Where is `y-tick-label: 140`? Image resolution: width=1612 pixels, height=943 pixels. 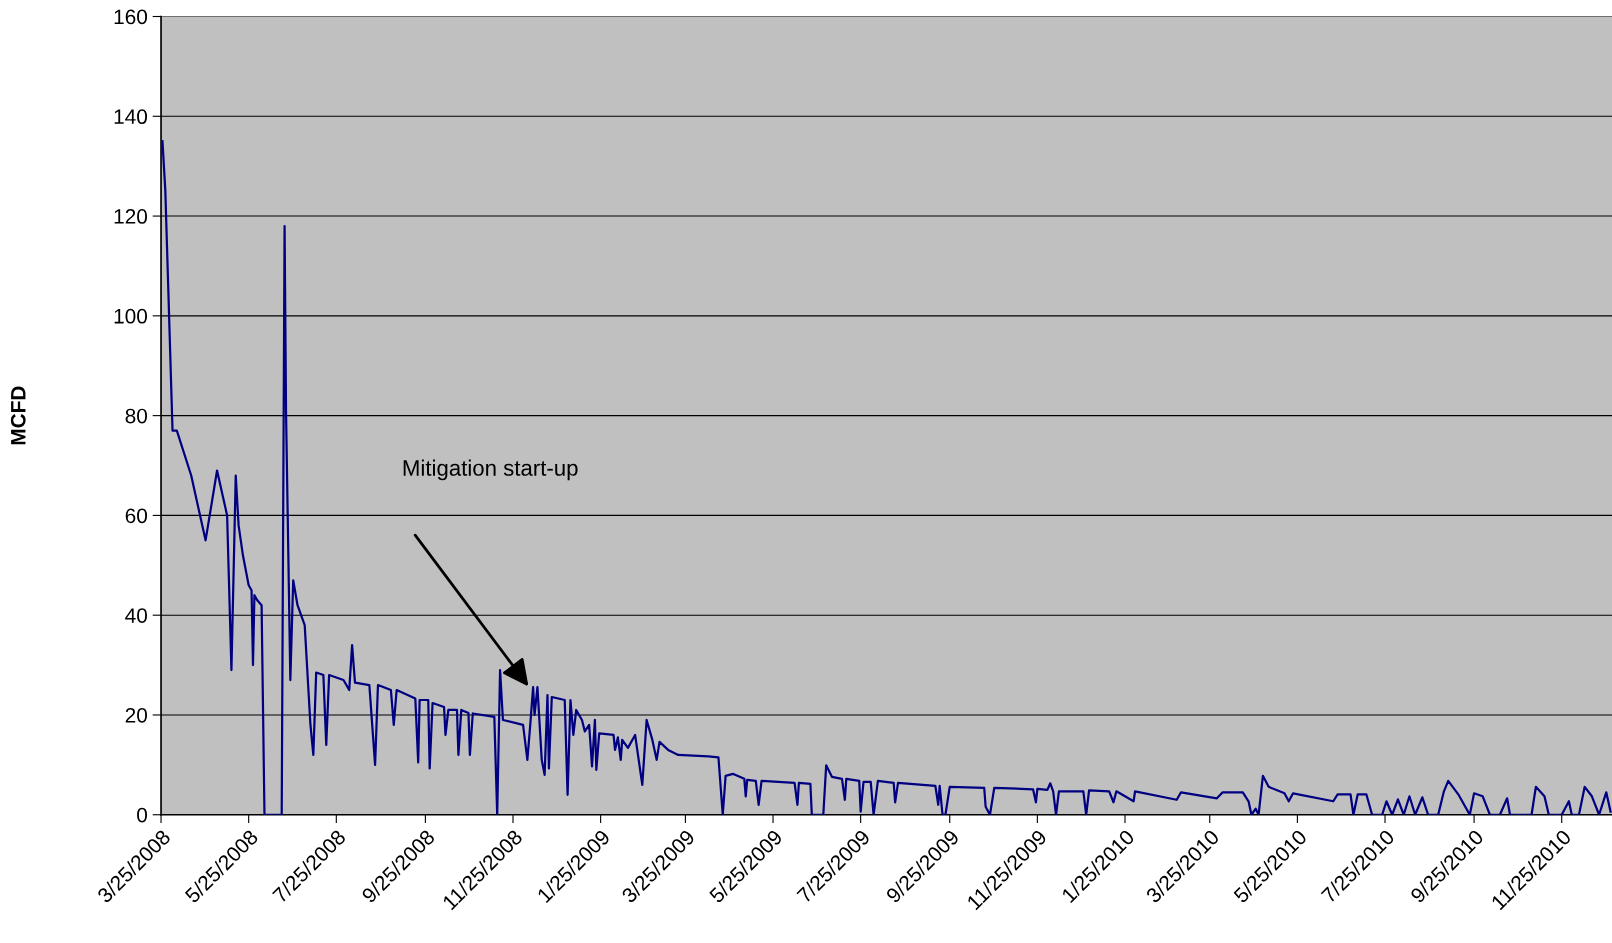
y-tick-label: 140 is located at coordinates (131, 117).